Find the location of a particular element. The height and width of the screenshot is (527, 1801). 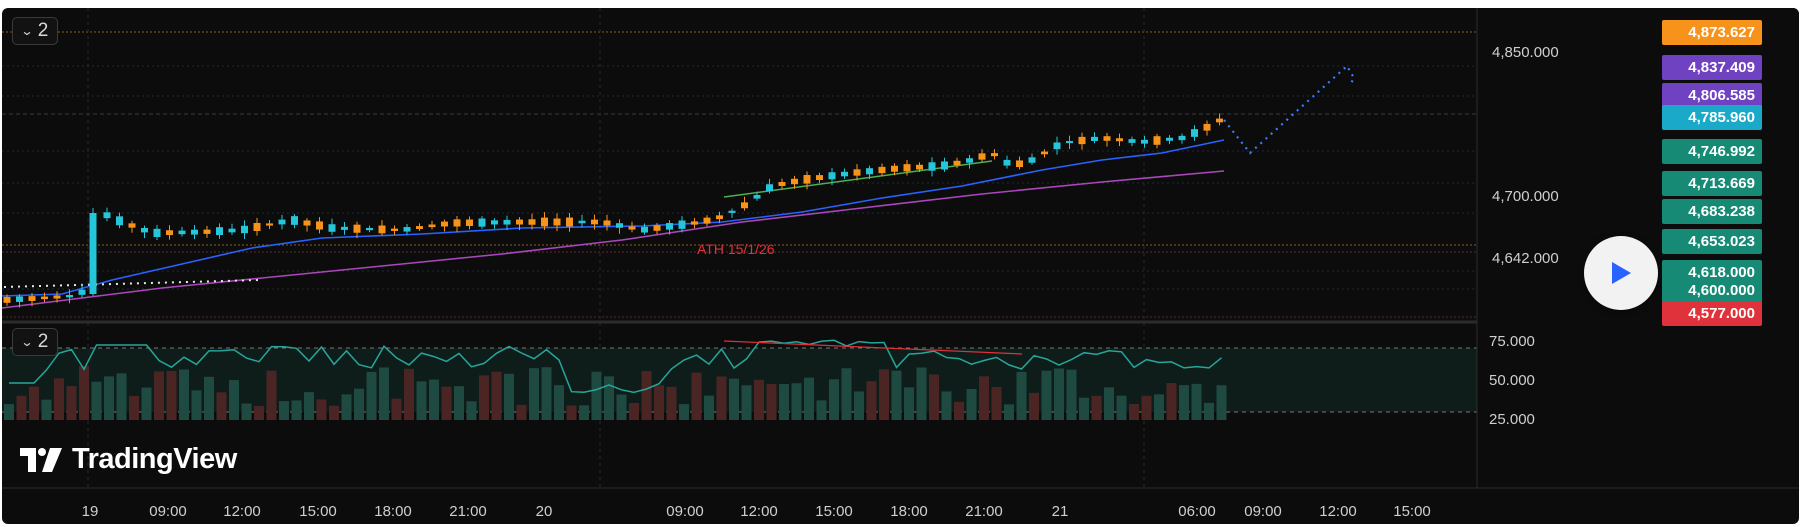

price-axis-label: 4,850.000 is located at coordinates (1525, 52).